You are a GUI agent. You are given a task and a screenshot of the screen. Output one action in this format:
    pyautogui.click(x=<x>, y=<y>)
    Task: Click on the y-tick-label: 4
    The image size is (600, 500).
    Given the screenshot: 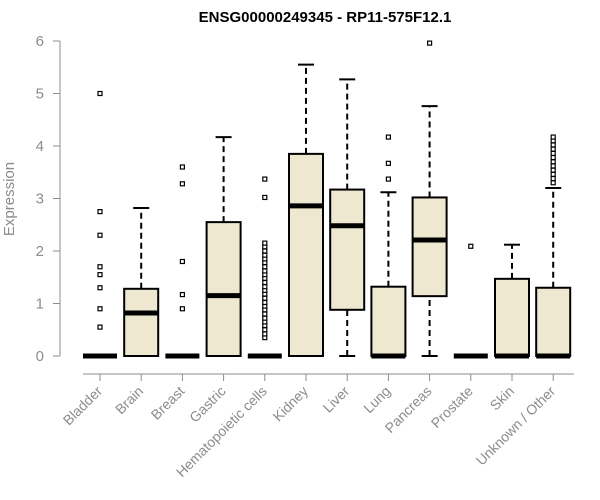 What is the action you would take?
    pyautogui.click(x=40, y=146)
    